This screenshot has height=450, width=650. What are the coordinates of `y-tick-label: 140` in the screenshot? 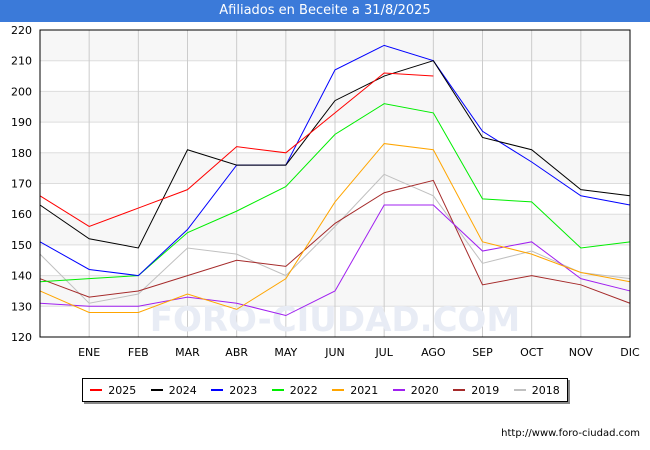 It's located at (21, 276).